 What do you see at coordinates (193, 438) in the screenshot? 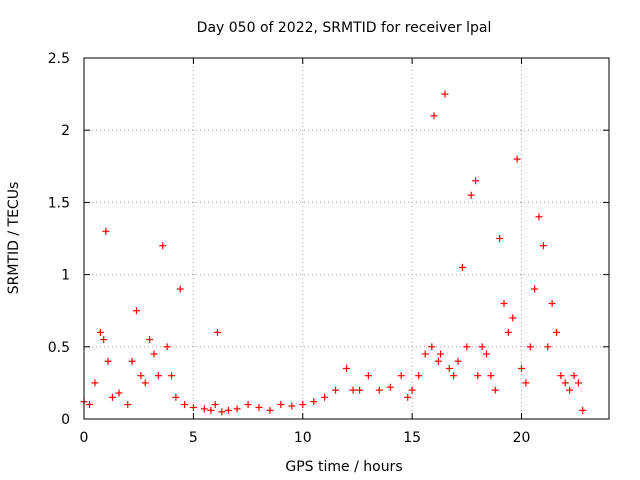
I see `x-tick-label: 5` at bounding box center [193, 438].